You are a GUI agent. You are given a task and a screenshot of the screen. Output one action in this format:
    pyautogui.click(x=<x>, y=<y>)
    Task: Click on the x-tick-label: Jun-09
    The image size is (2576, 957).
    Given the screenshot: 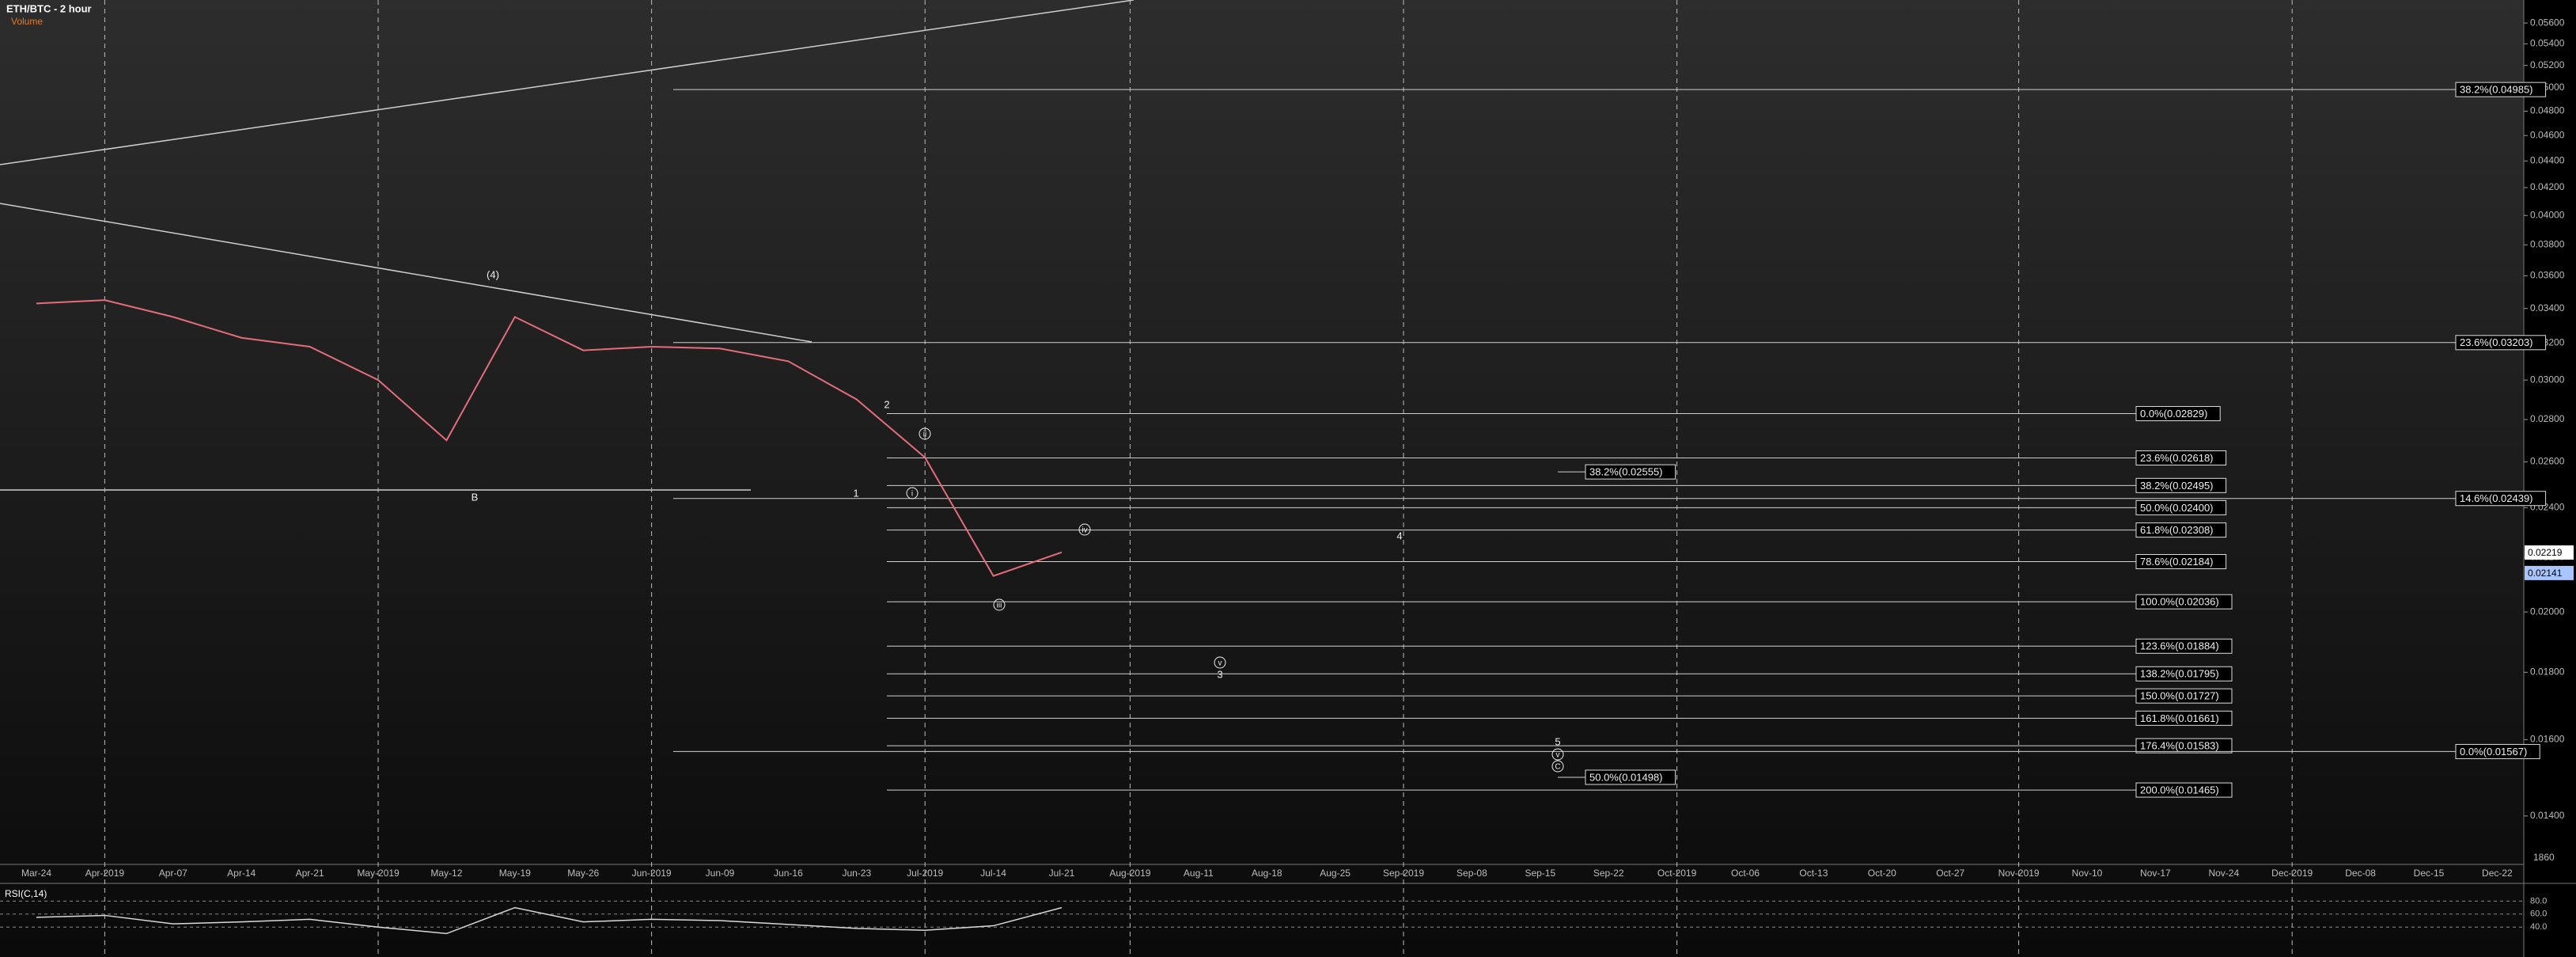 What is the action you would take?
    pyautogui.click(x=720, y=874)
    